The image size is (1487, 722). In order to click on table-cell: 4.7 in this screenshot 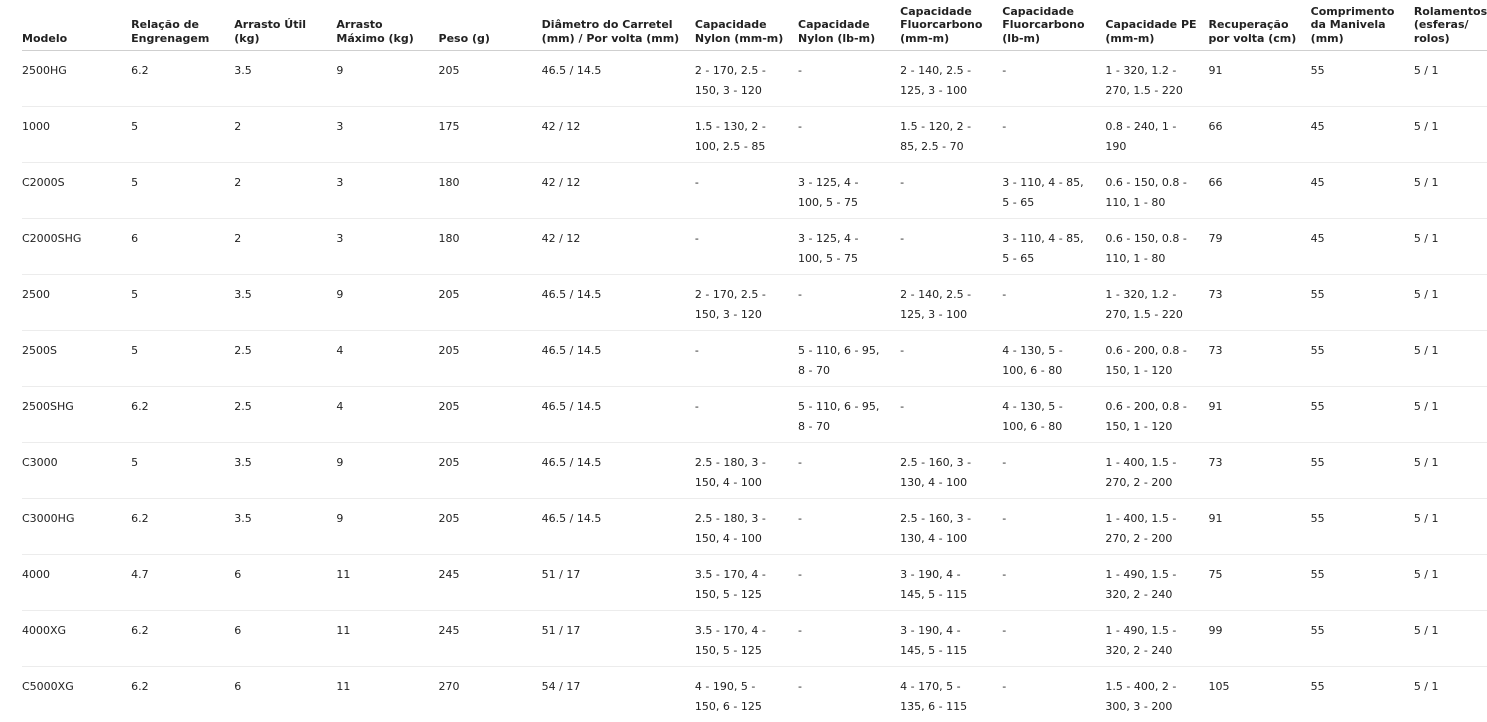, I will do `click(182, 583)`.